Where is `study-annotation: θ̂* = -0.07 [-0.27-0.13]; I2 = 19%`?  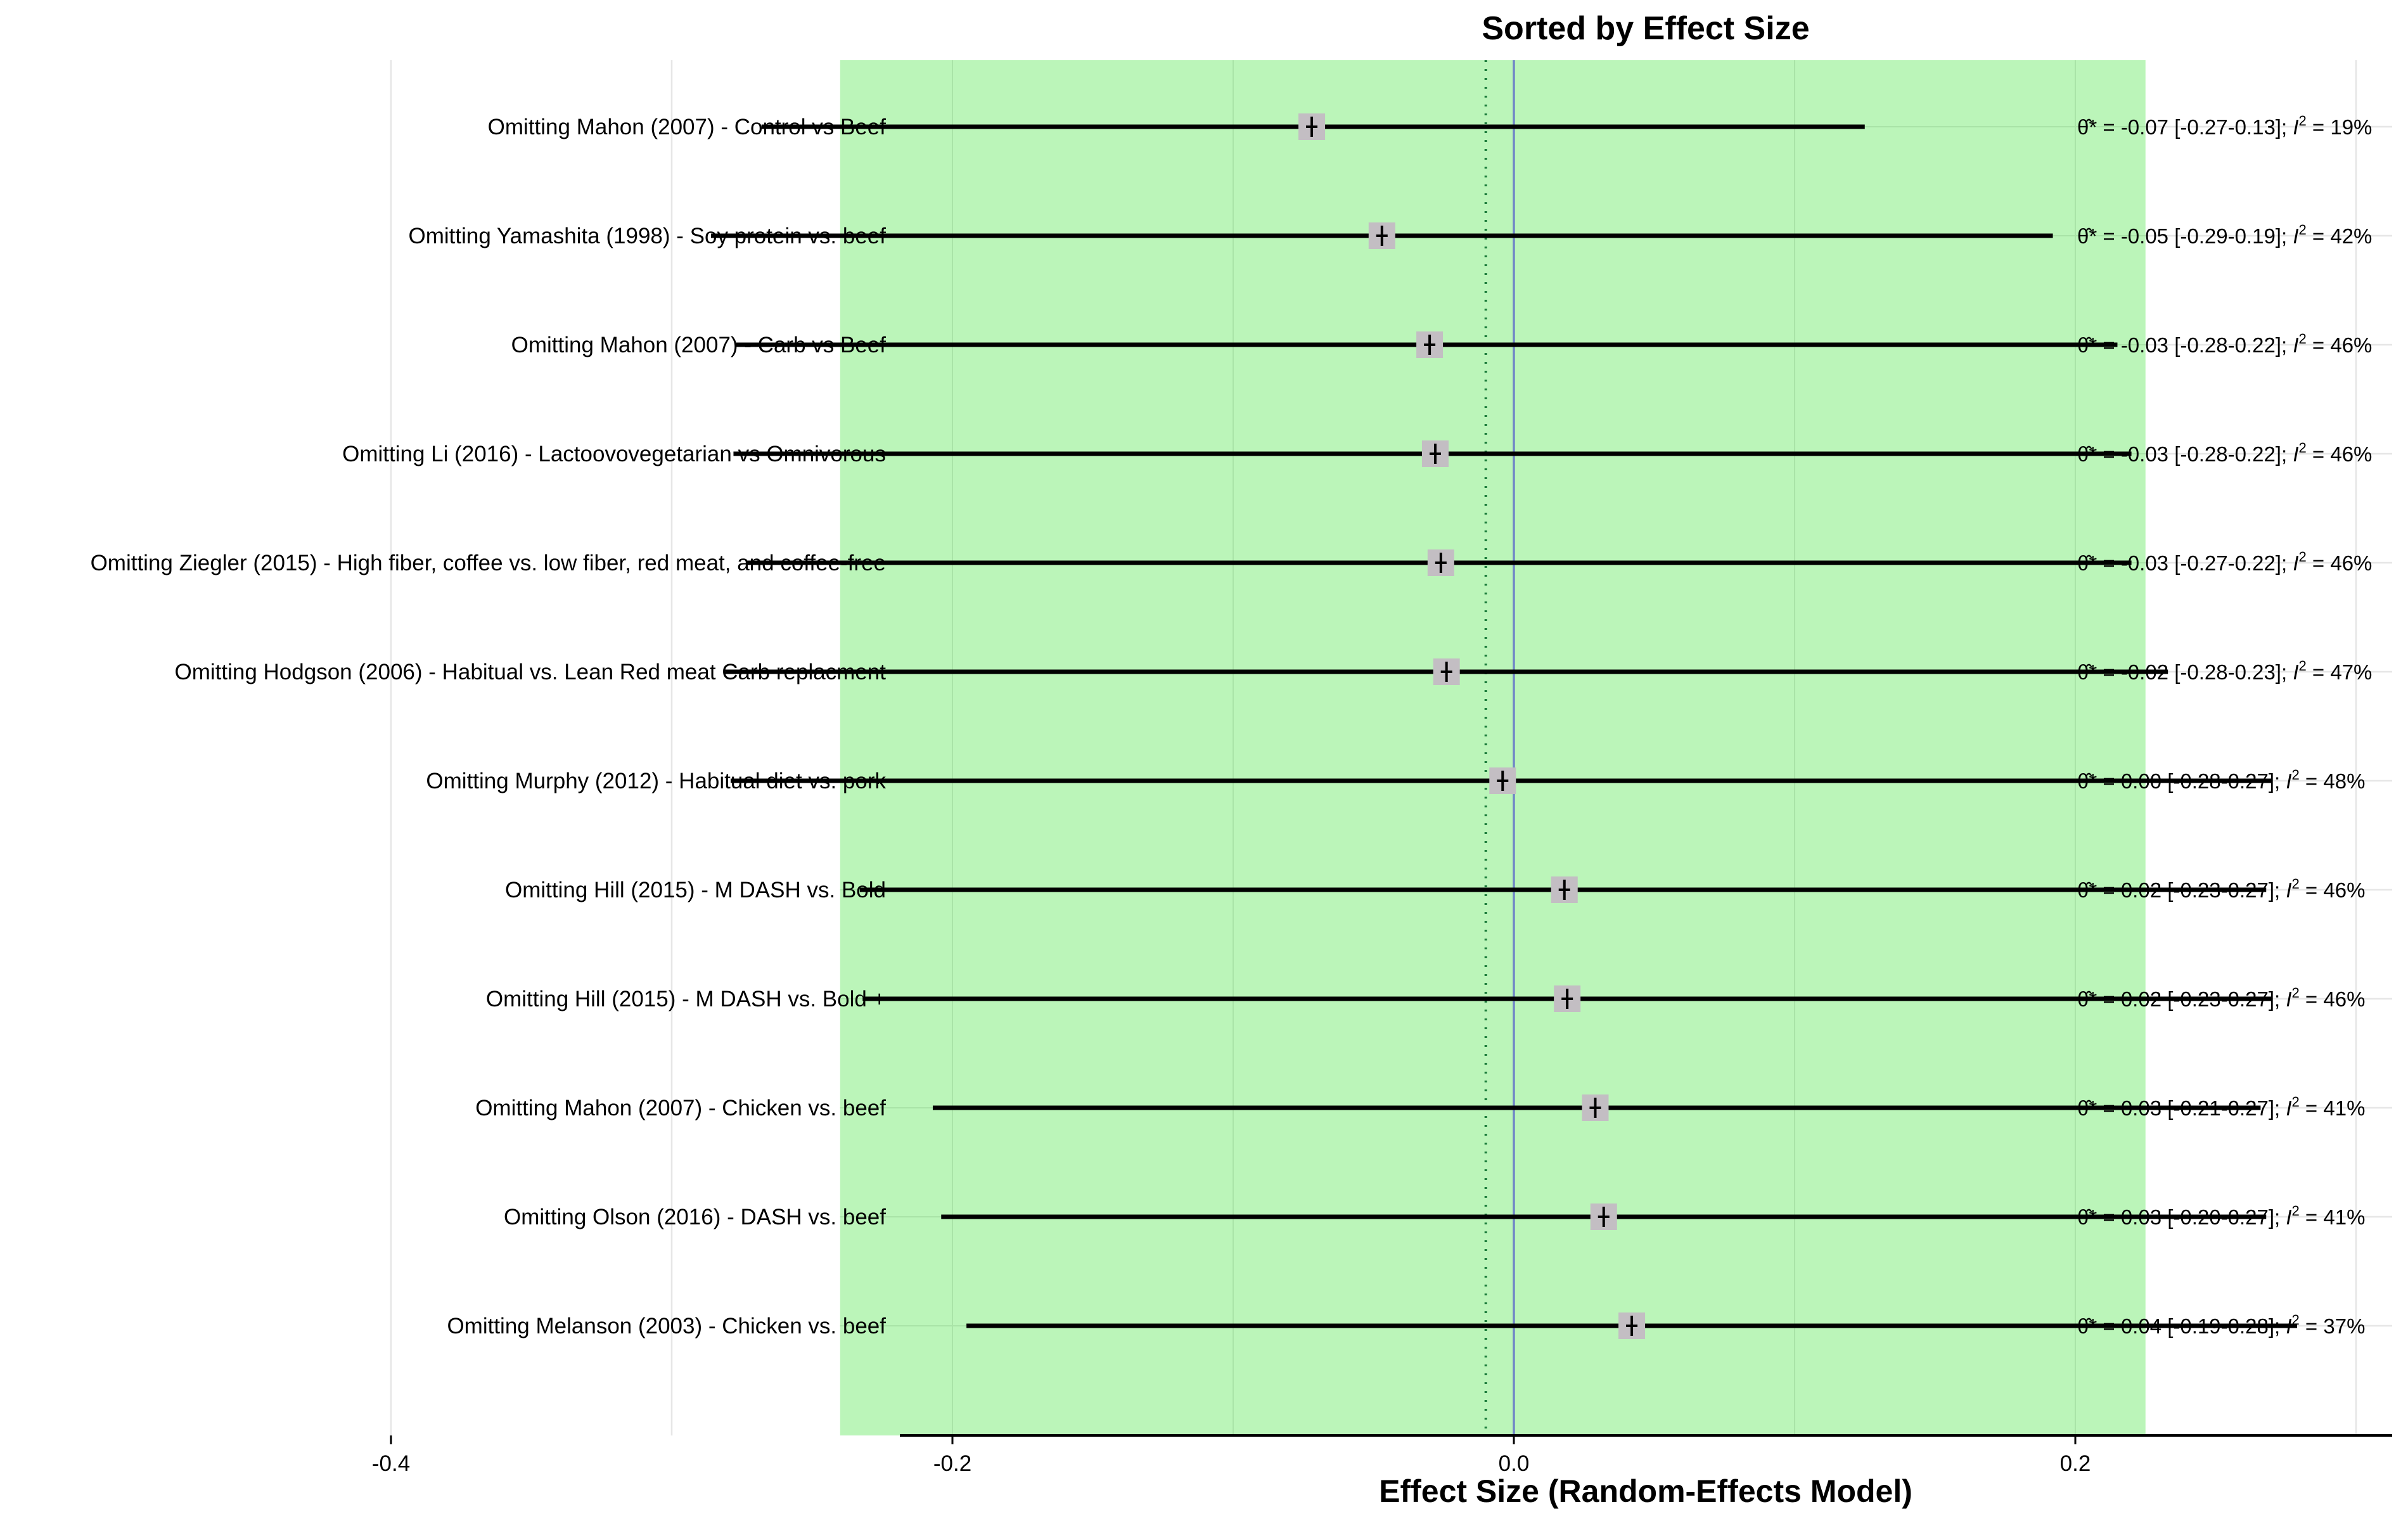 study-annotation: θ̂* = -0.07 [-0.27-0.13]; I2 = 19% is located at coordinates (2224, 126).